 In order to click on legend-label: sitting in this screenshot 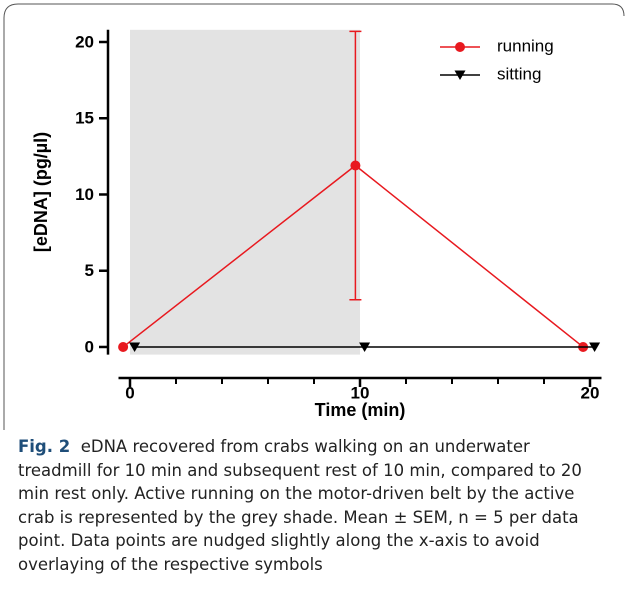, I will do `click(519, 73)`.